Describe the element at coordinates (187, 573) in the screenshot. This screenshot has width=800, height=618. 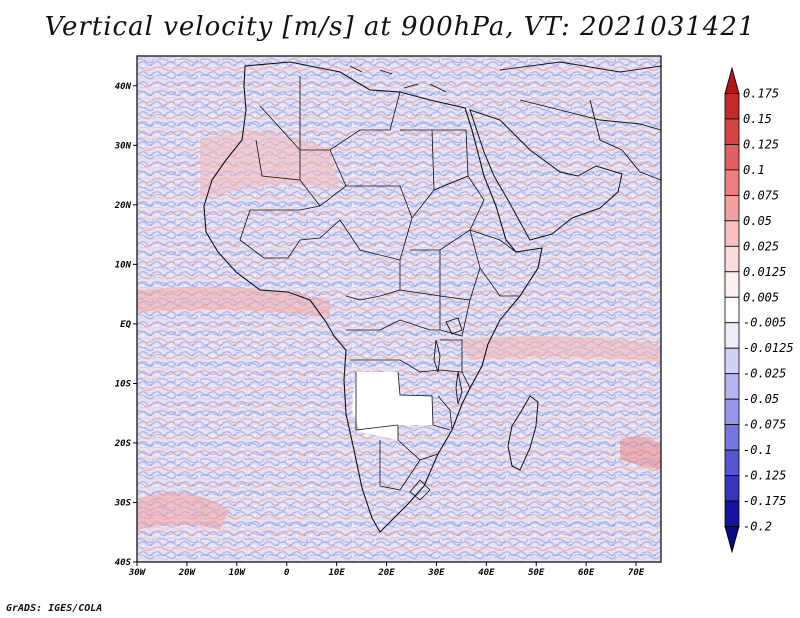
I see `lon-label: 20W` at that location.